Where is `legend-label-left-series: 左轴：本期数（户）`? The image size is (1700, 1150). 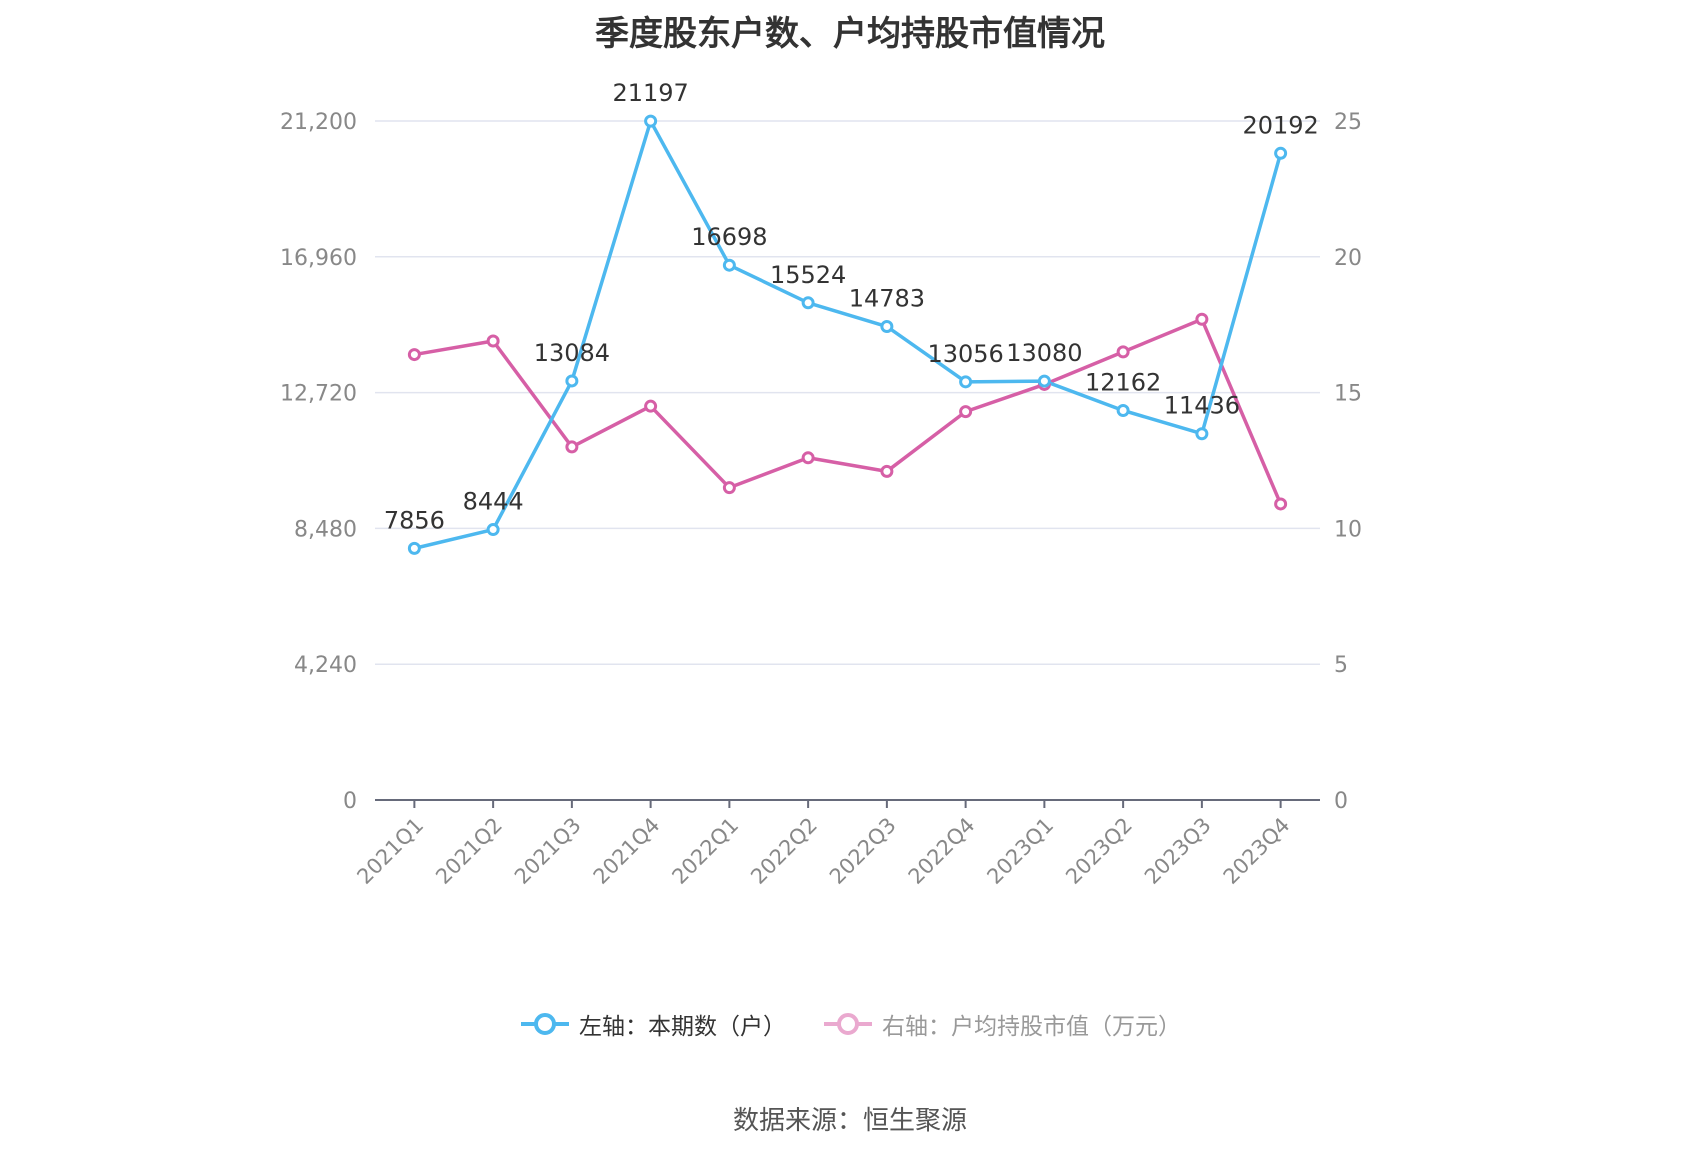 legend-label-left-series: 左轴：本期数（户） is located at coordinates (682, 1027).